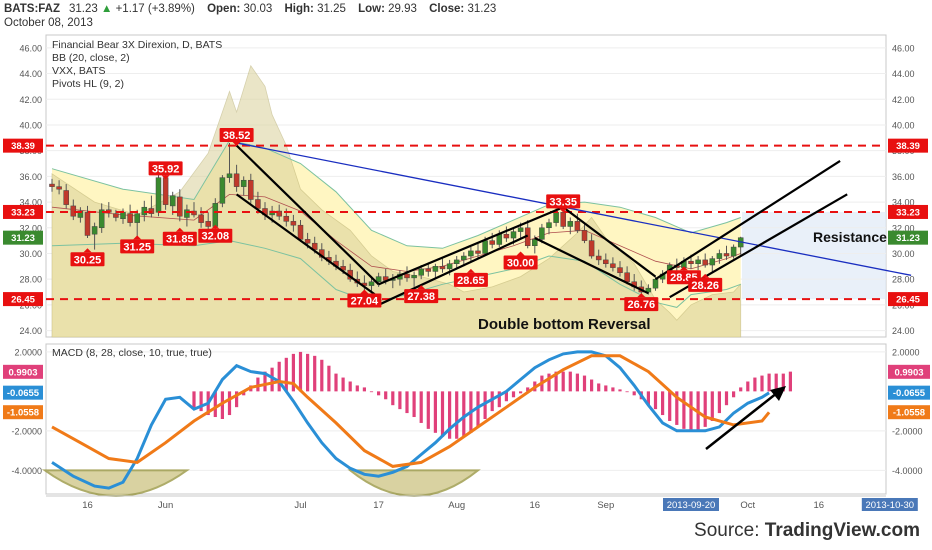  Describe the element at coordinates (889, 505) in the screenshot. I see `x-highlight-label: 2013-10-30` at that location.